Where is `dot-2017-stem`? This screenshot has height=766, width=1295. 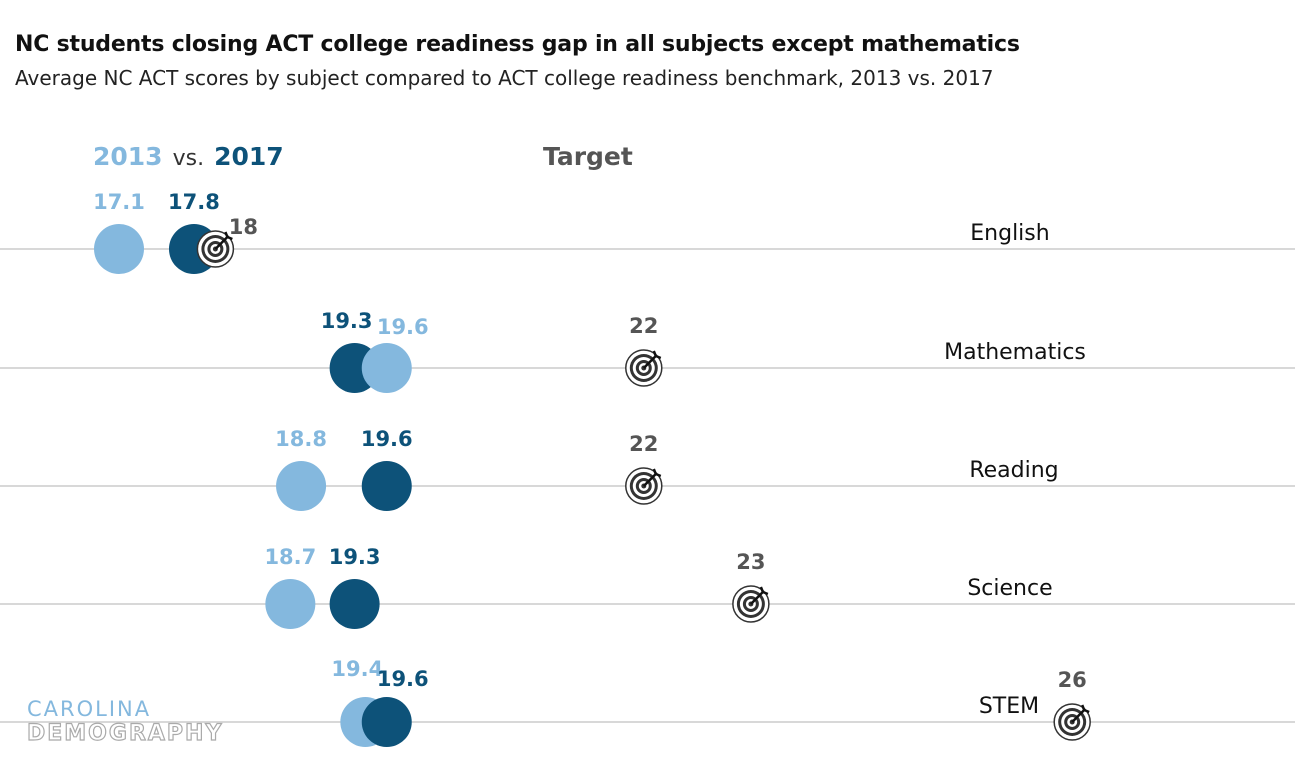
dot-2017-stem is located at coordinates (386, 722).